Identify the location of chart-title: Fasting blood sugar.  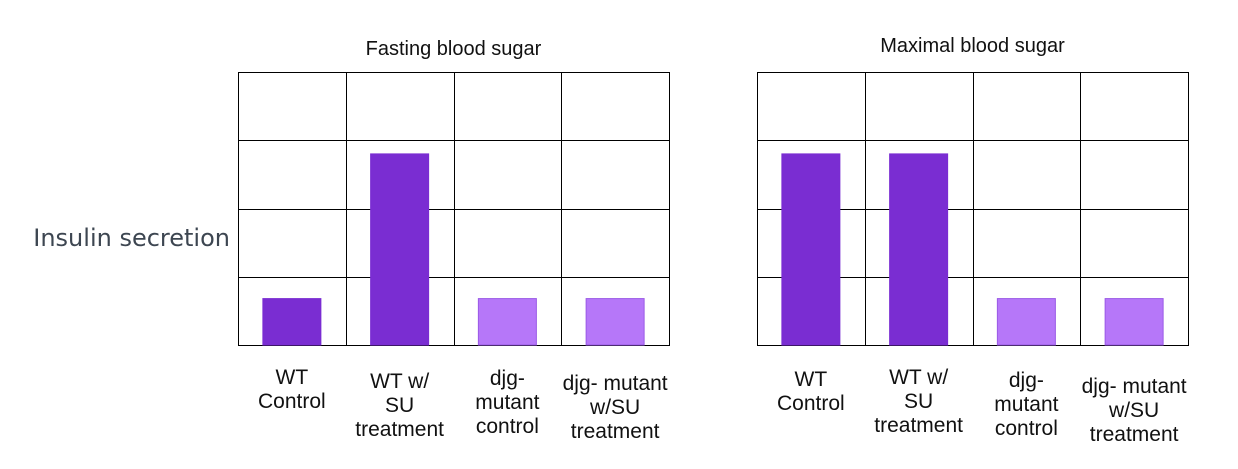
(454, 49).